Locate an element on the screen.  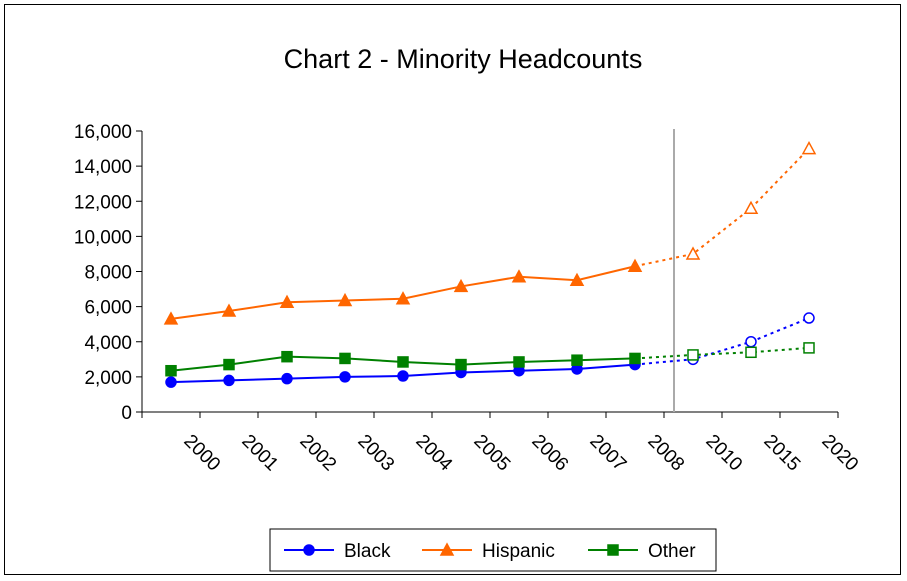
legend-marker-black is located at coordinates (309, 550).